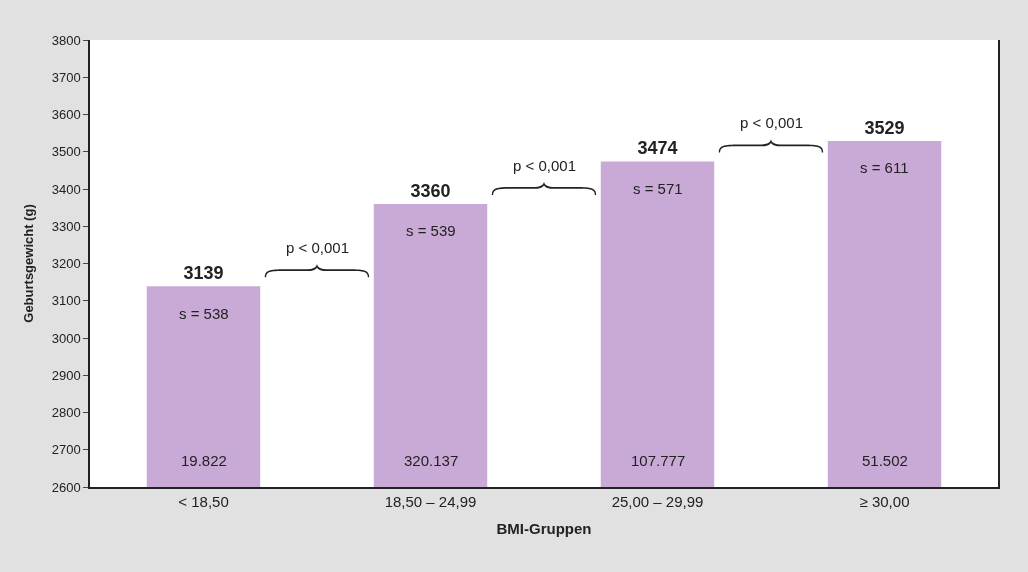 This screenshot has height=572, width=1028. I want to click on annotation: s = 539, so click(431, 230).